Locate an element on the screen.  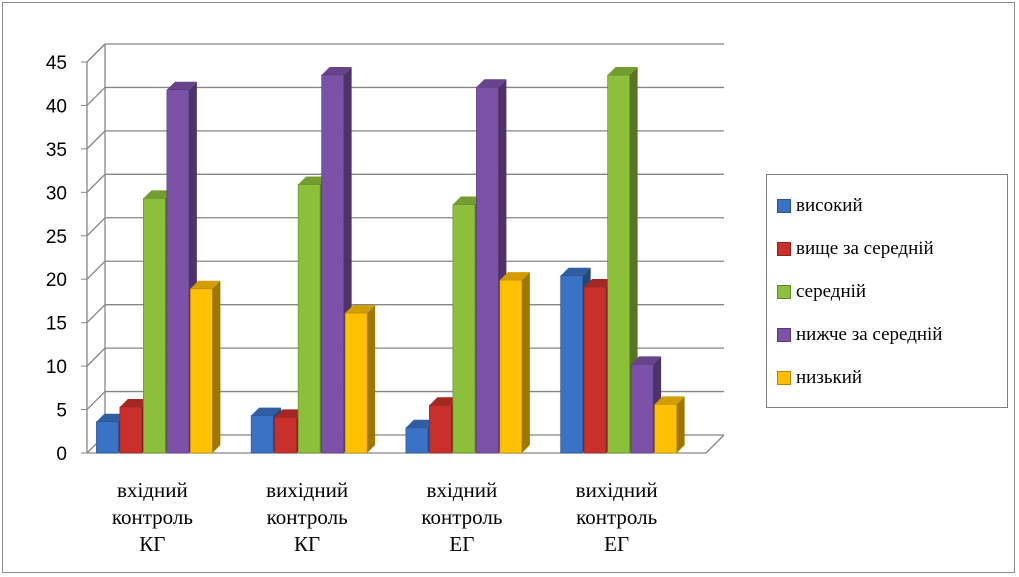
y-tick-label: 5 is located at coordinates (61, 411).